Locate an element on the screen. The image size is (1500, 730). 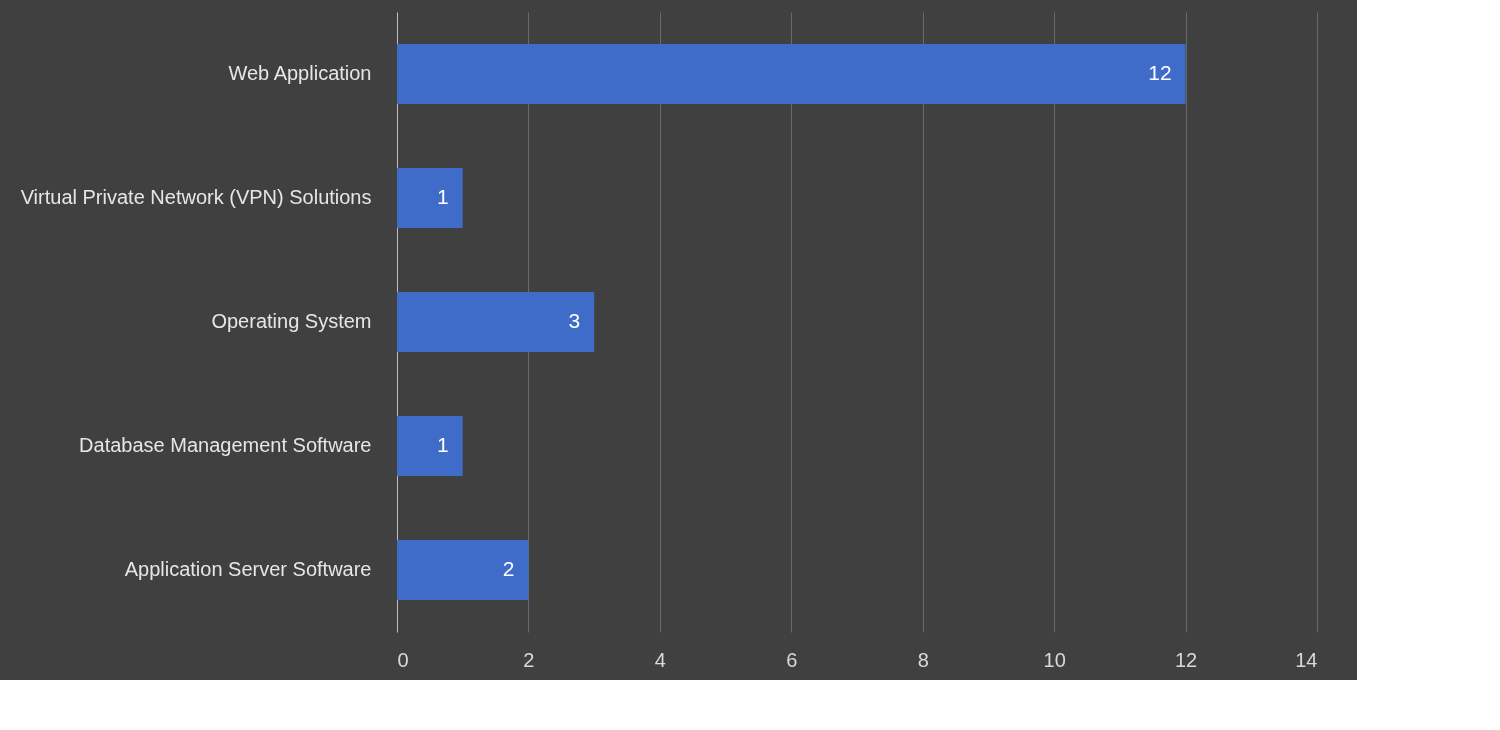
y-tick-label: Database Management Software is located at coordinates (225, 445).